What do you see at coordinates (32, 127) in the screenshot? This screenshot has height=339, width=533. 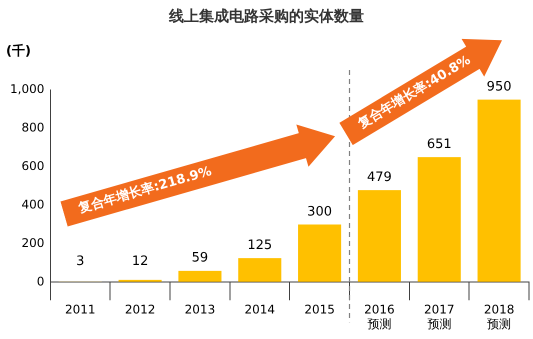 I see `y-tick-label: 800` at bounding box center [32, 127].